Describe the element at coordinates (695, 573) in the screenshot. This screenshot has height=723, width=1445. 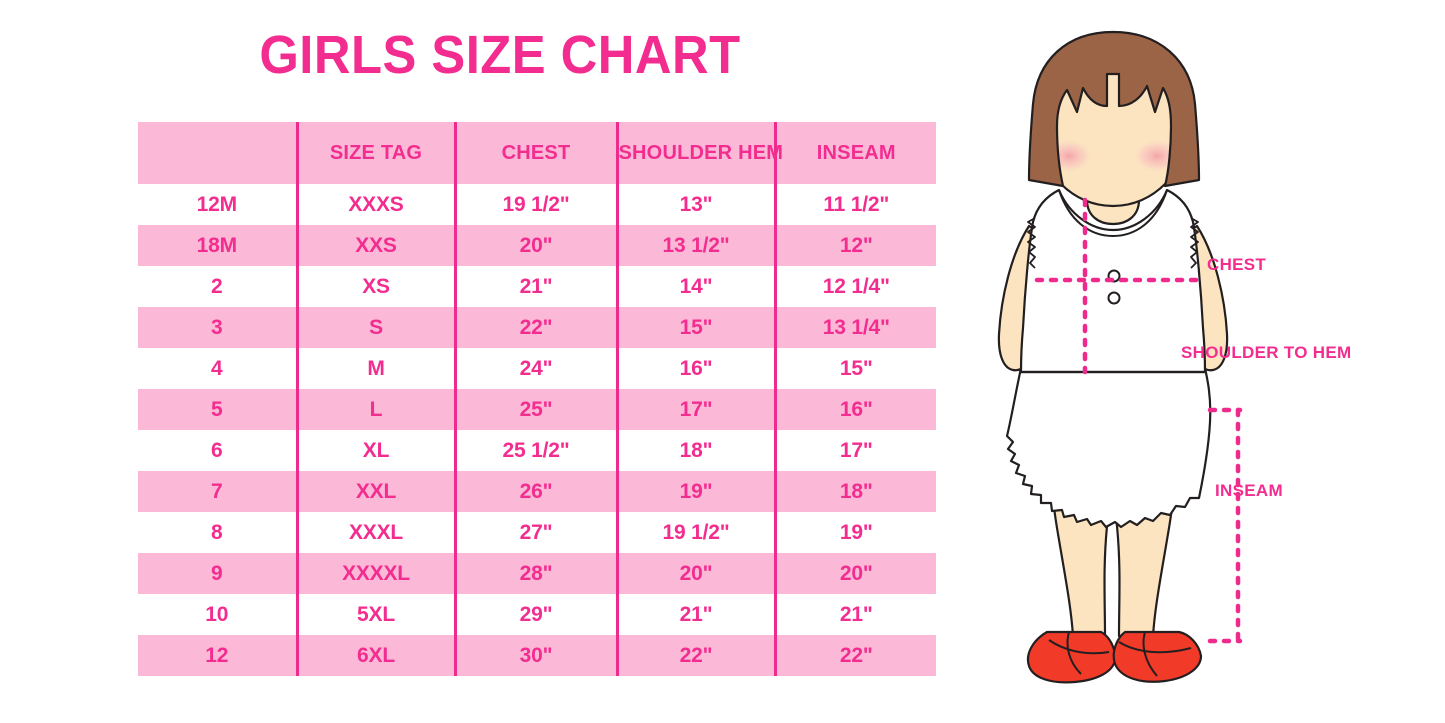
I see `cell-shoulder-hem: 20"` at that location.